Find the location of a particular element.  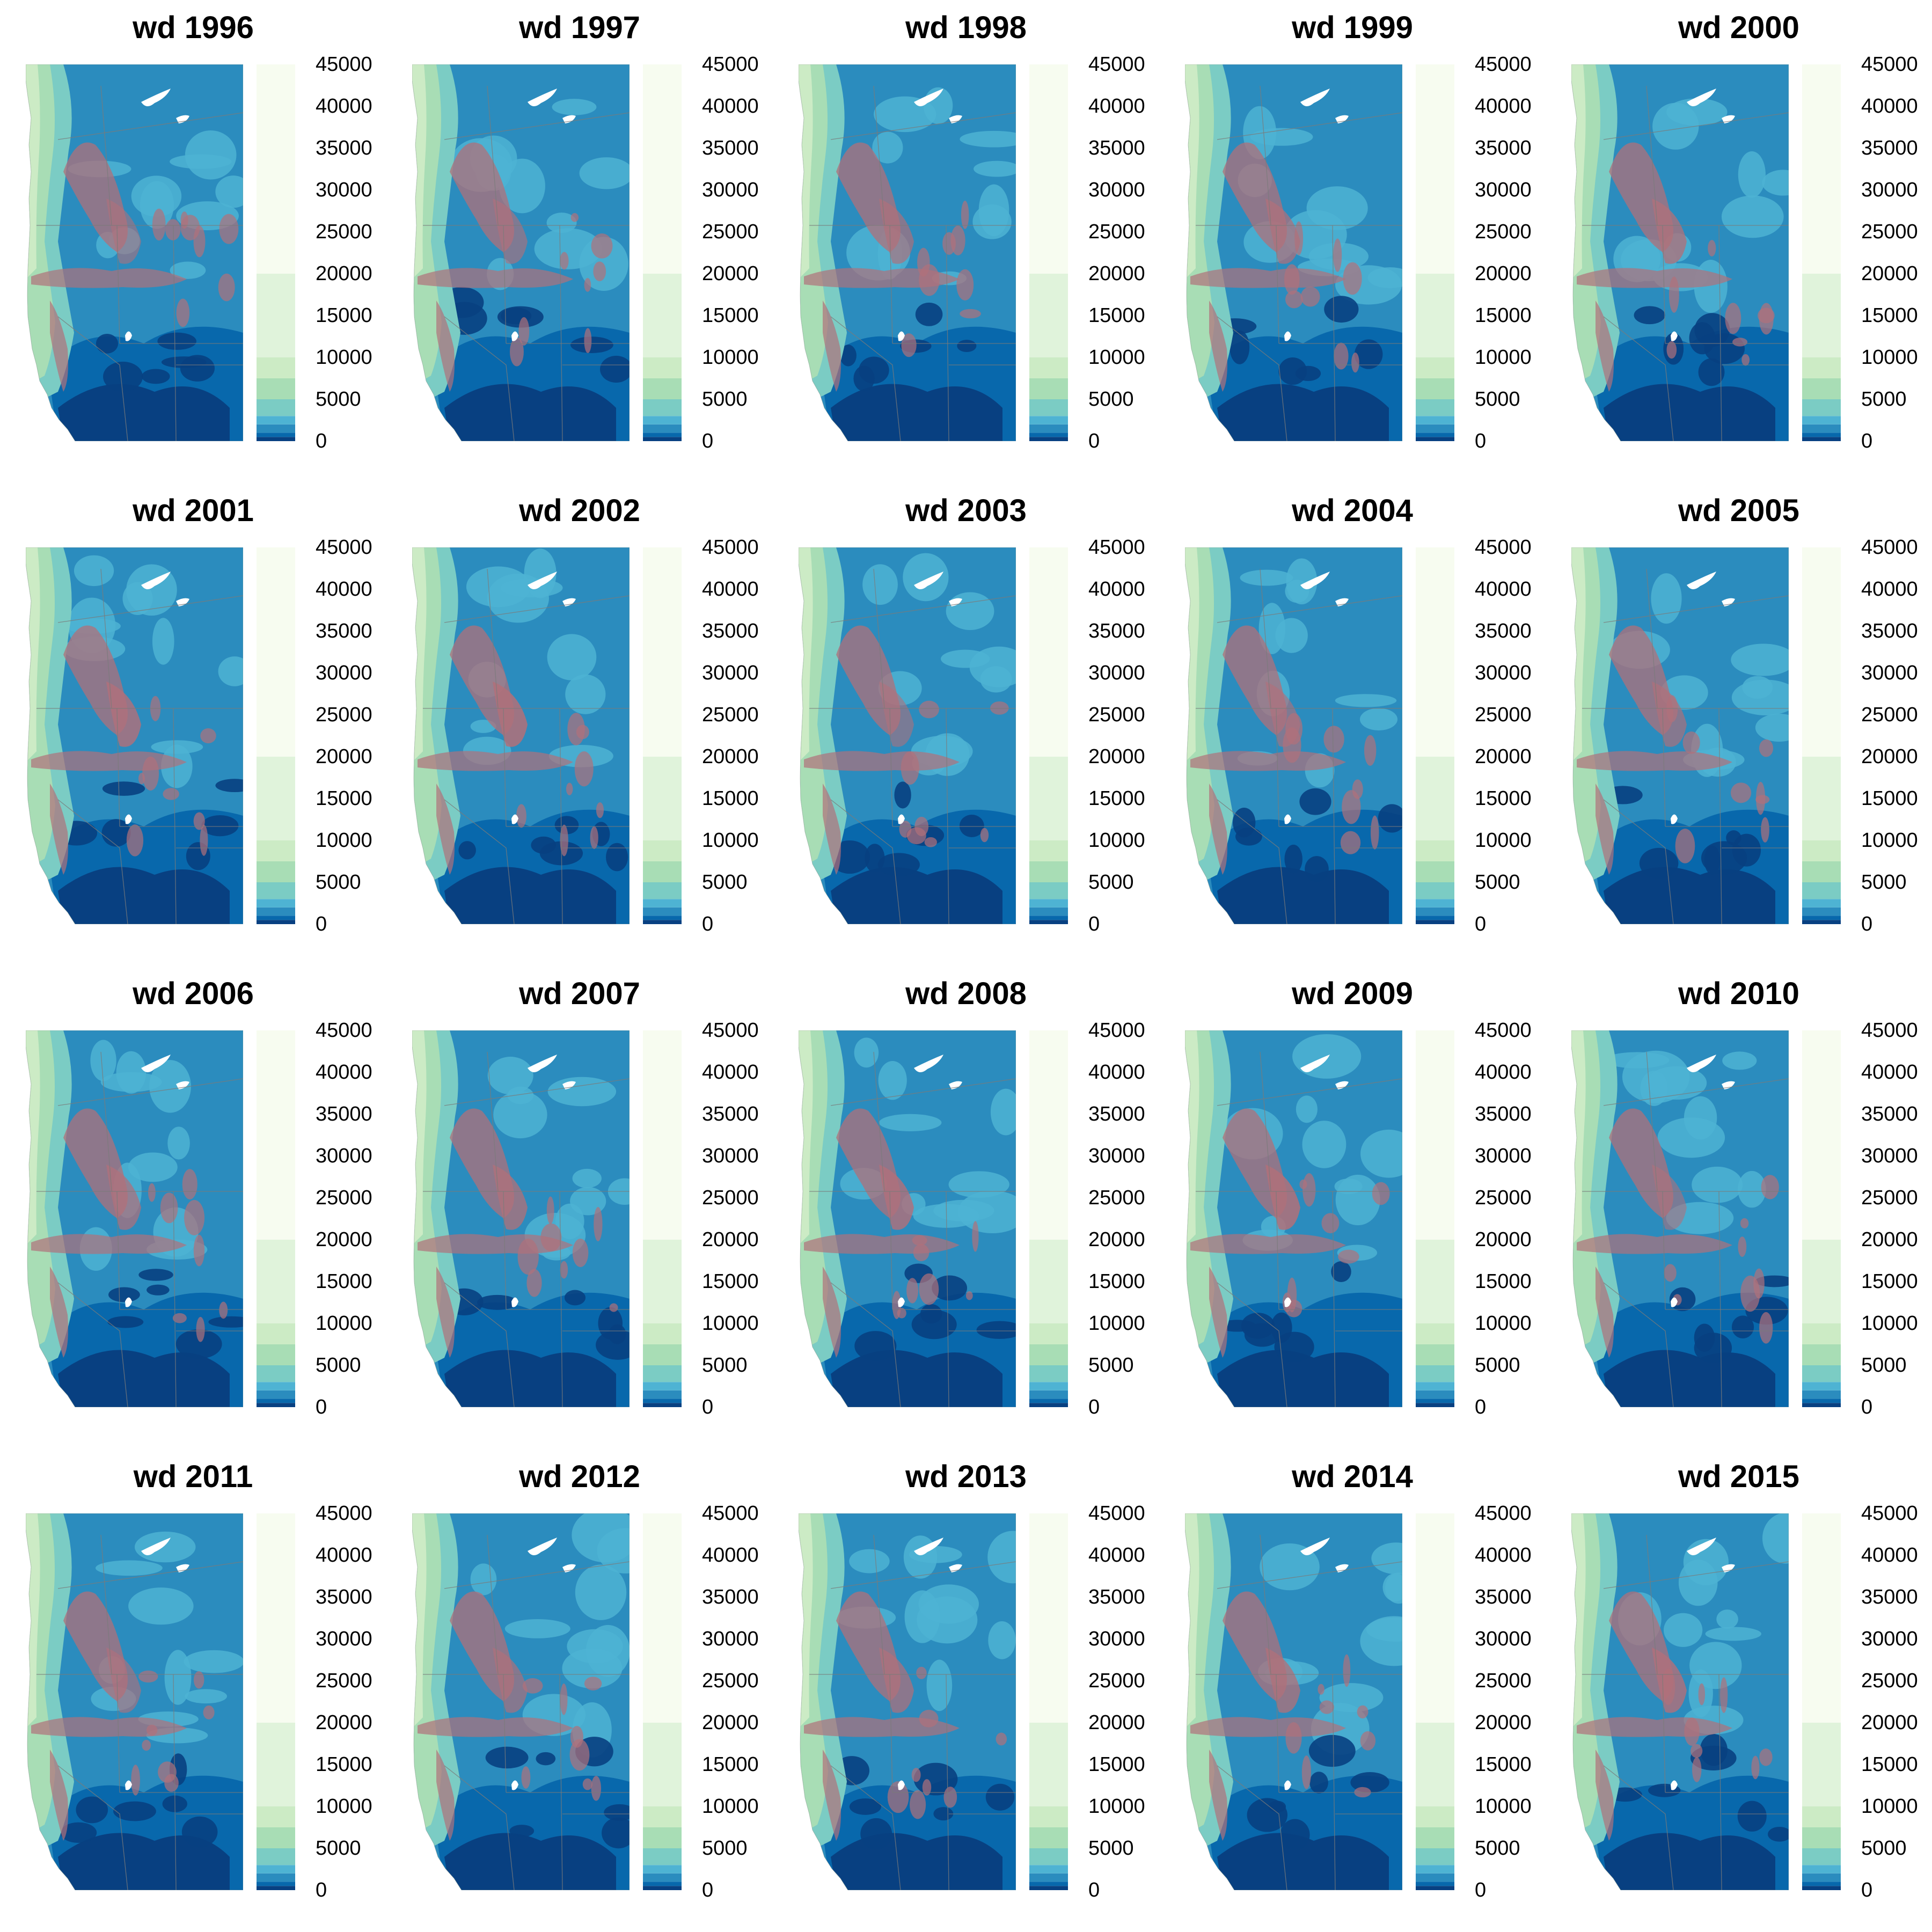

panel-title: wd 1999 is located at coordinates (1352, 27).